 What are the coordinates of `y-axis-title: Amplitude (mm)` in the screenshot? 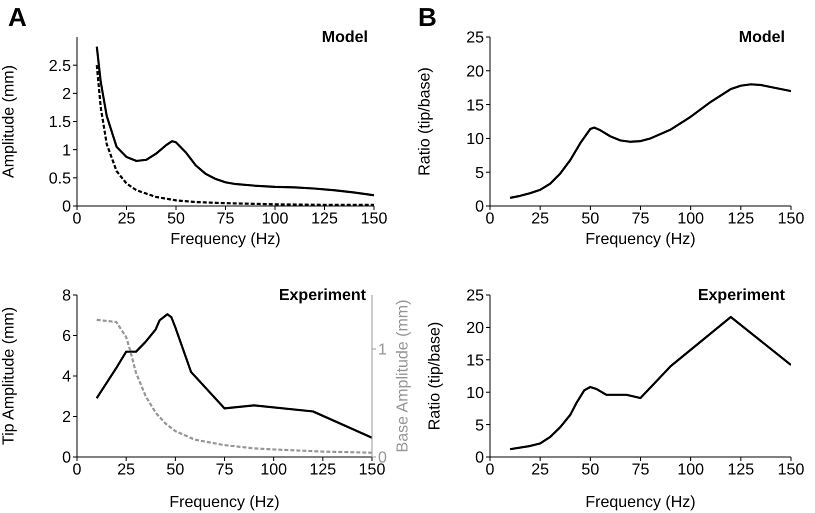 It's located at (9, 121).